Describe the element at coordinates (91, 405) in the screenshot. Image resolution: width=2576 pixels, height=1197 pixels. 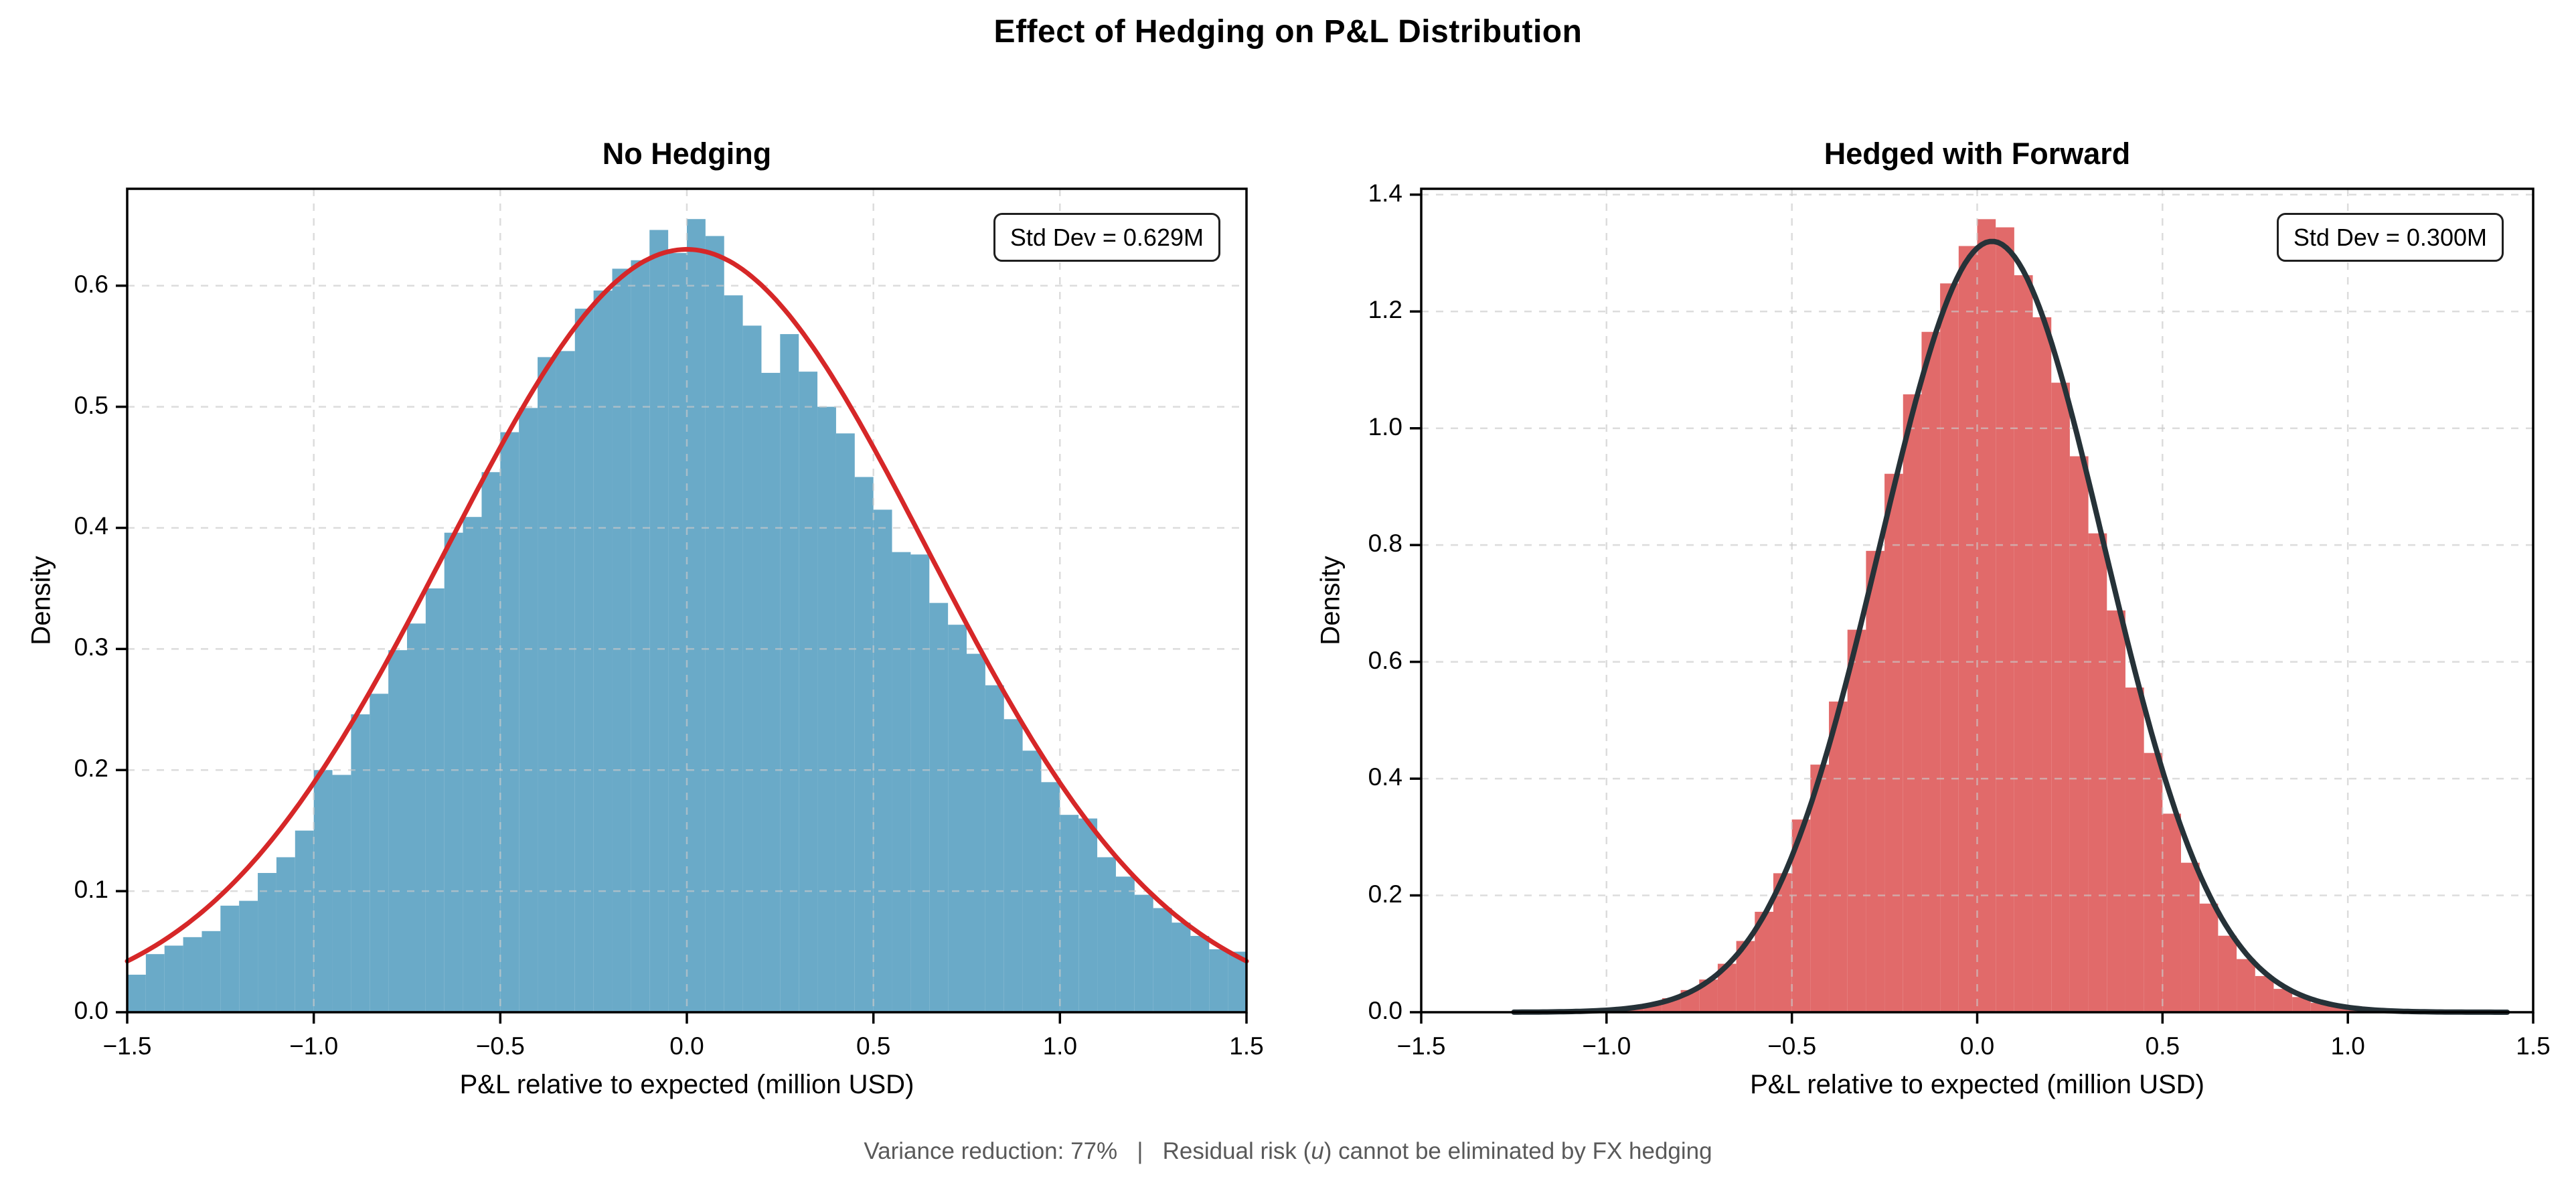
I see `y-tick-label: 0.5` at that location.